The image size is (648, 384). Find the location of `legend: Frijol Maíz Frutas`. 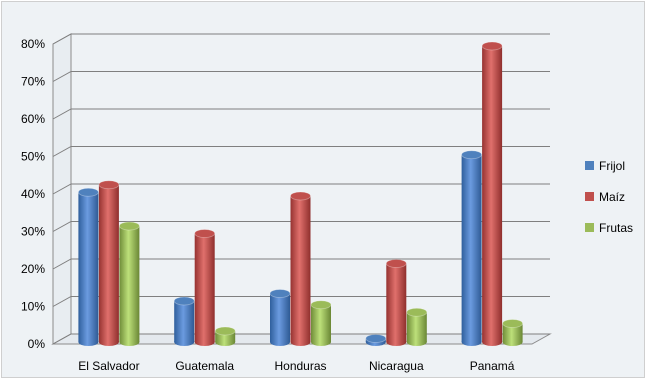

legend: Frijol Maíz Frutas is located at coordinates (609, 197).